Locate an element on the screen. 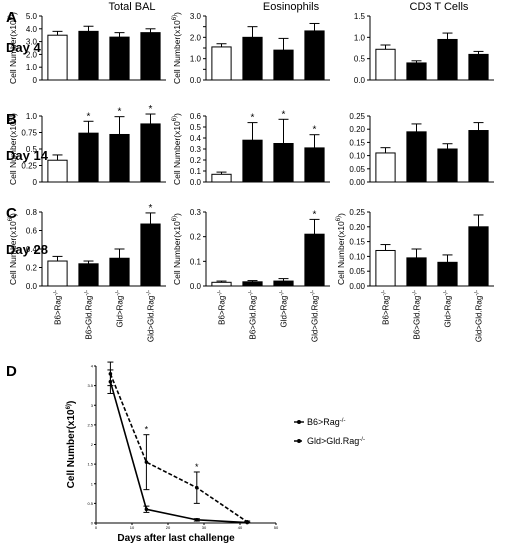  row-labels: Day 4 Day 14 Day 28 is located at coordinates (27, 148).